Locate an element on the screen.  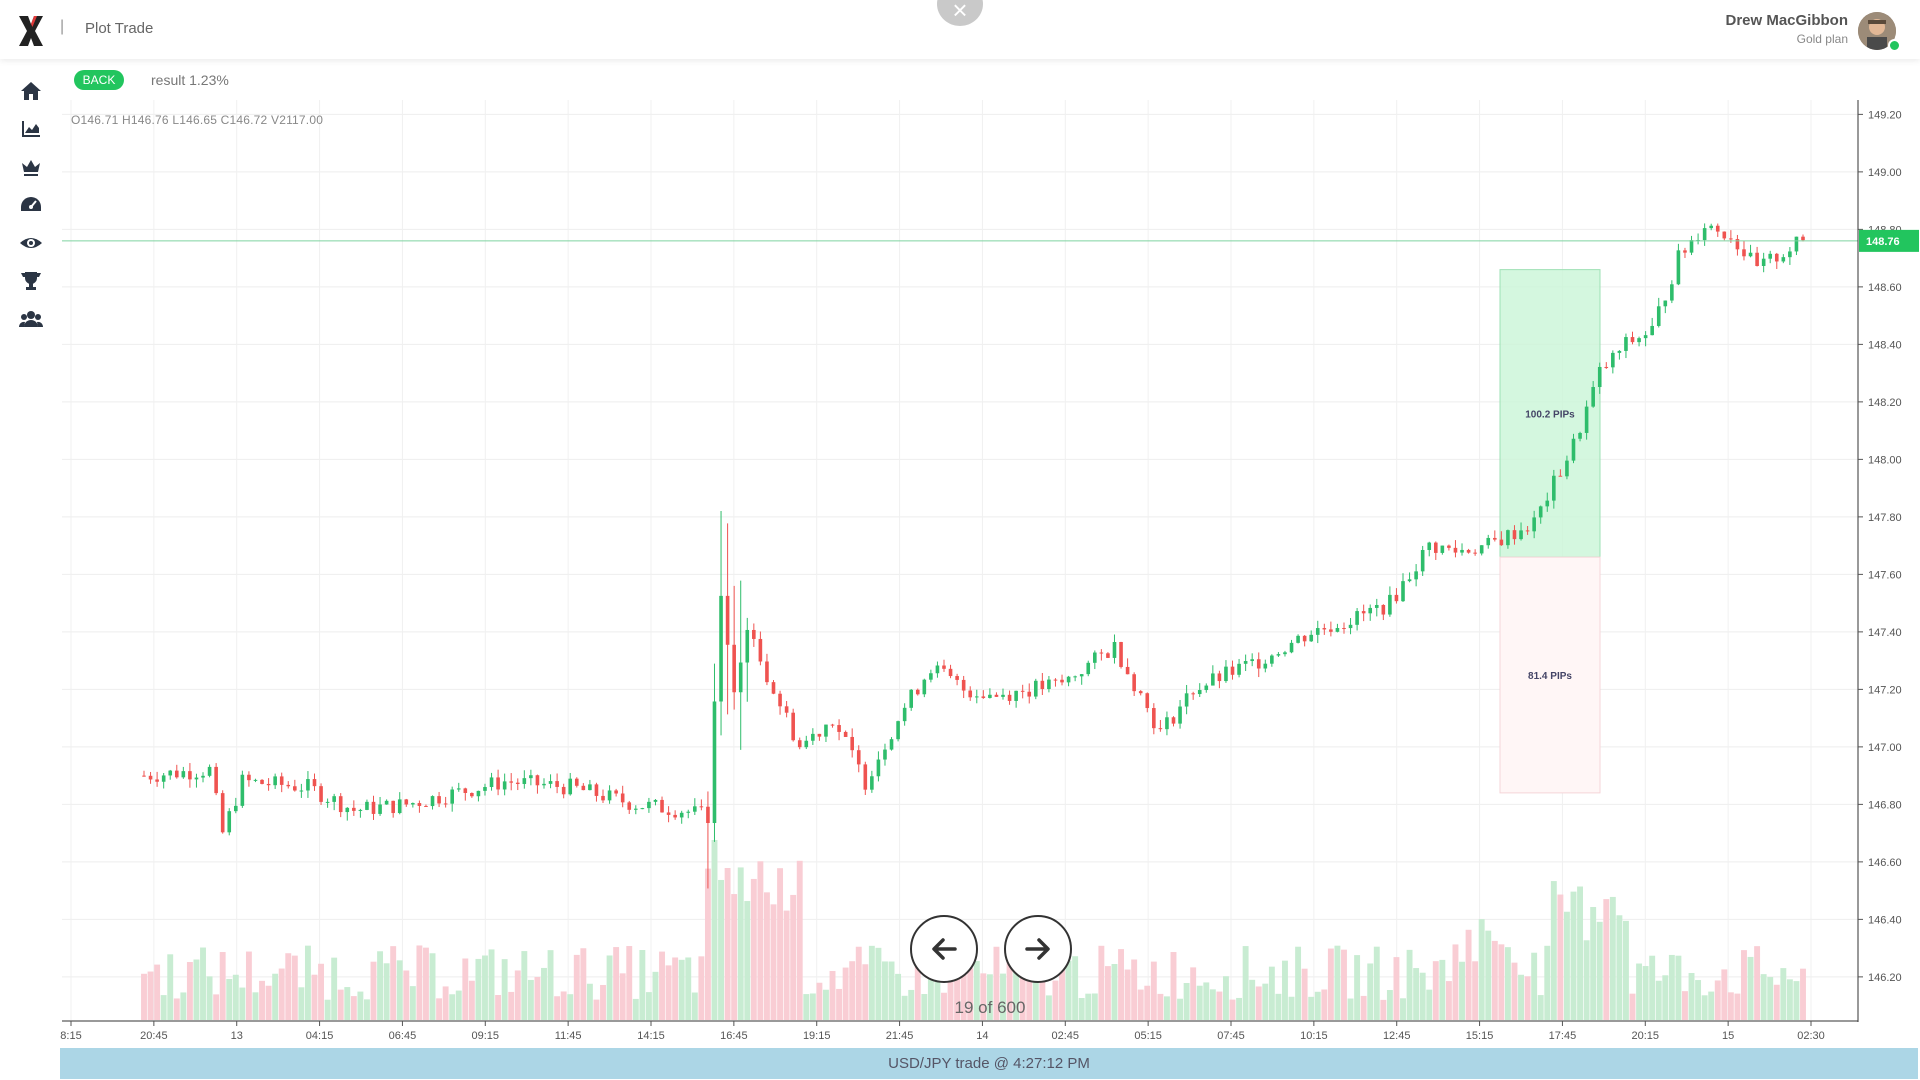
previous-button is located at coordinates (944, 949).